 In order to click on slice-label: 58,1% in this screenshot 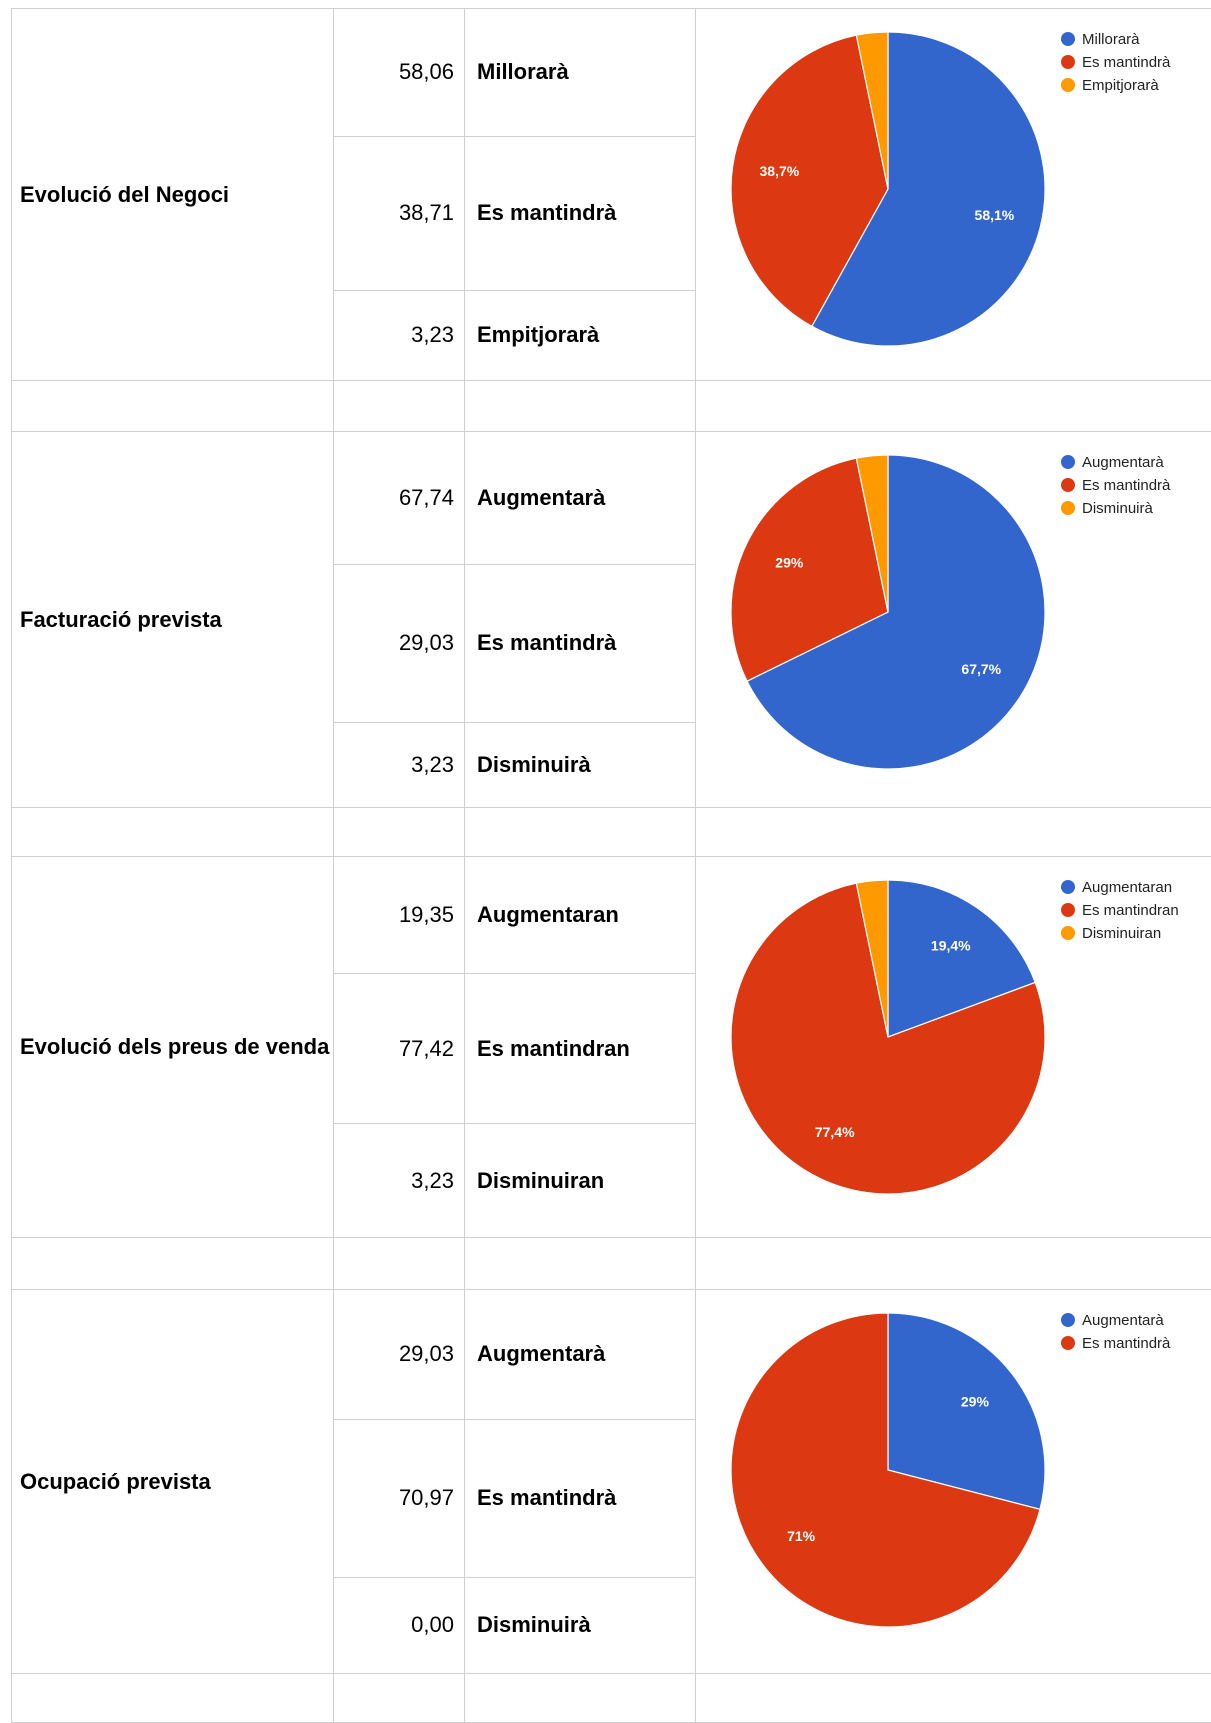, I will do `click(995, 215)`.